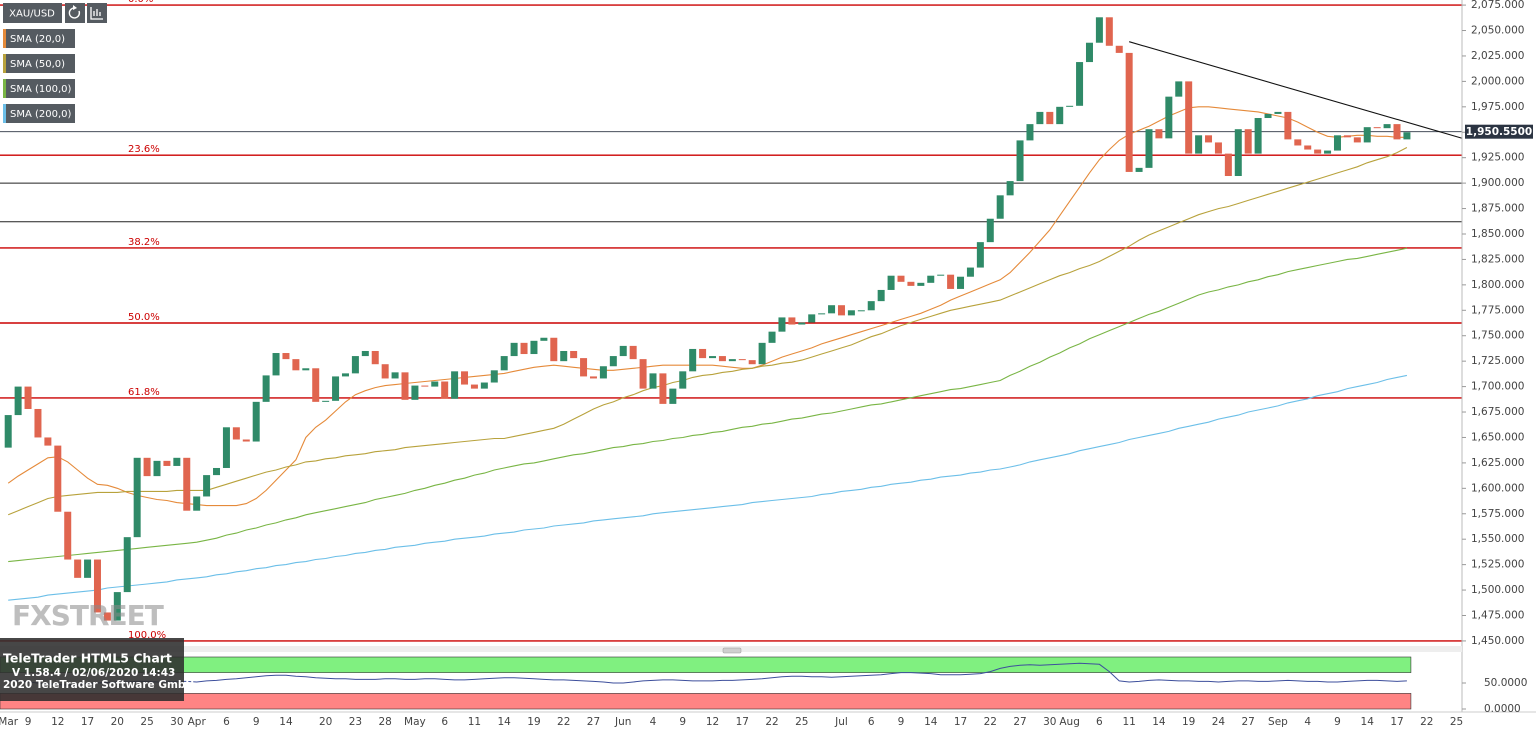 The height and width of the screenshot is (738, 1536). Describe the element at coordinates (384, 722) in the screenshot. I see `x-tick-label: 28` at that location.